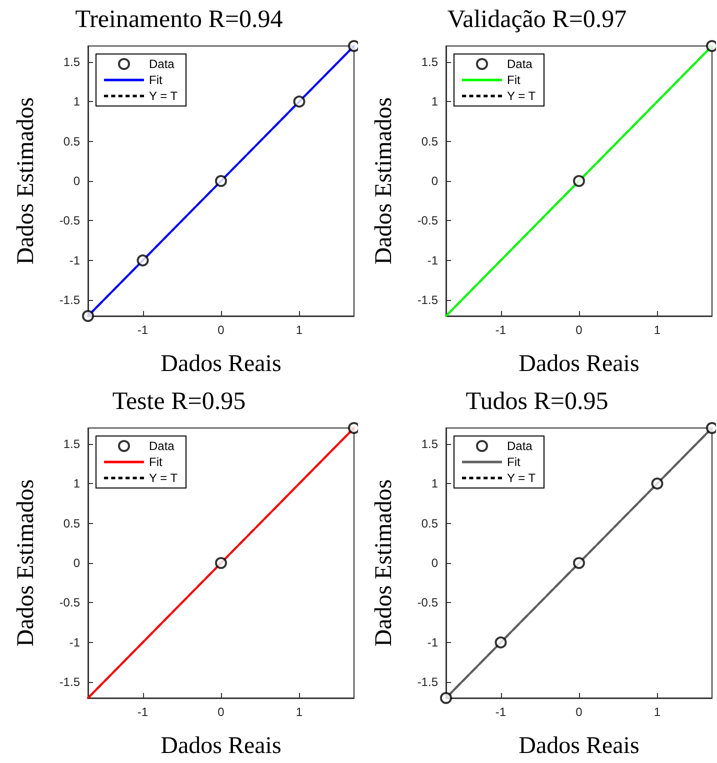 The image size is (717, 763). Describe the element at coordinates (179, 401) in the screenshot. I see `chart-title: Teste R=0.95` at that location.